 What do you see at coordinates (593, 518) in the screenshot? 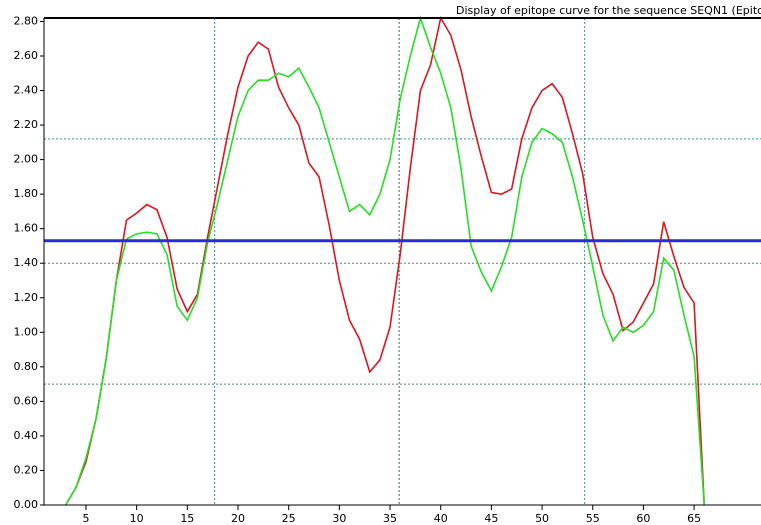
I see `x-tick-label: 55` at bounding box center [593, 518].